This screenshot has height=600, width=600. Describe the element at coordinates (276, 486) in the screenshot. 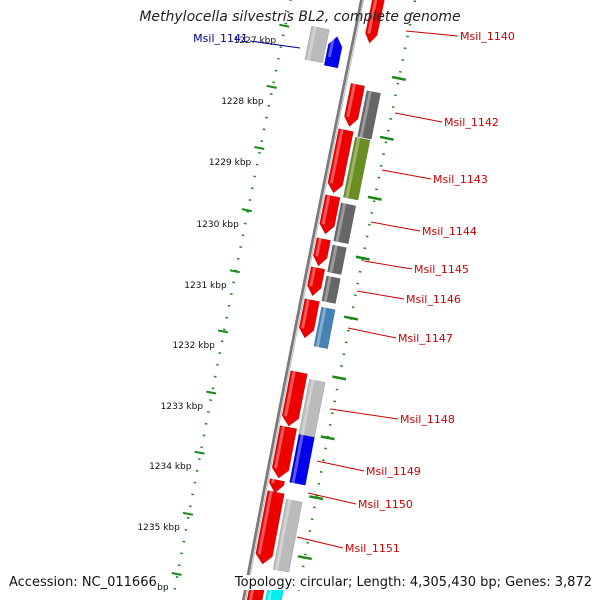

I see `gene-small-cds` at that location.